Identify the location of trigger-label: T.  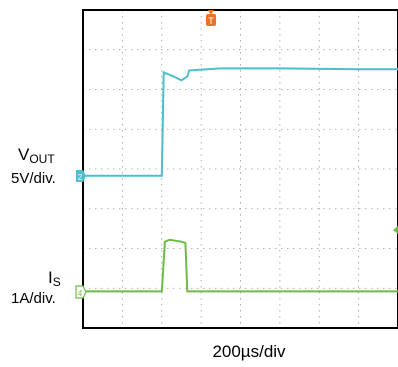
(211, 21).